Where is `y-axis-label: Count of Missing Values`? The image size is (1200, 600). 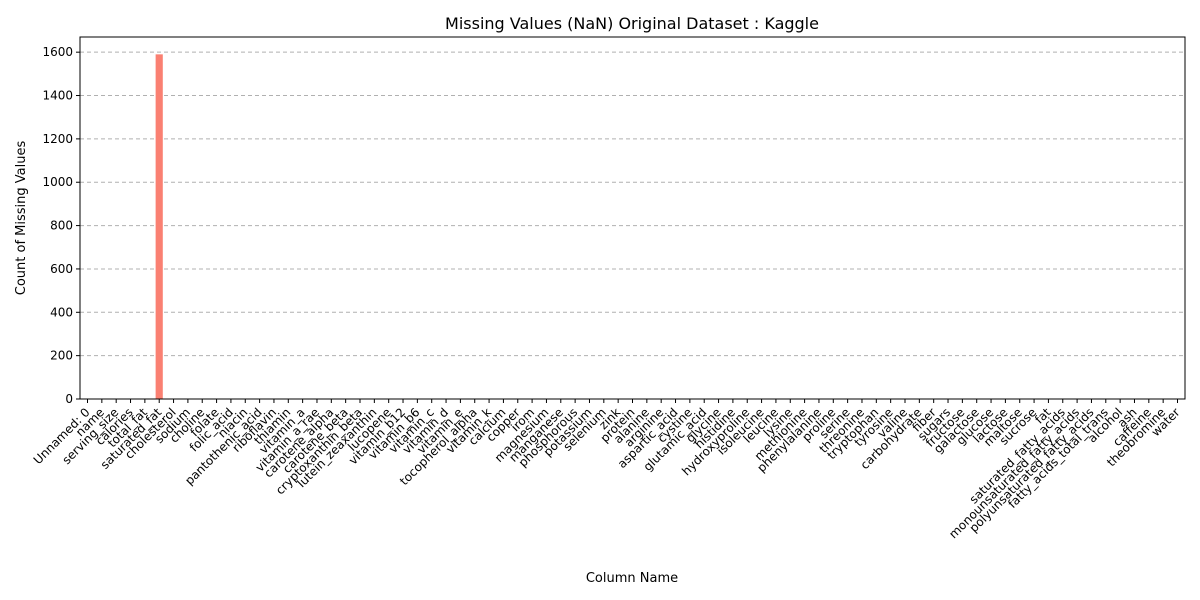
y-axis-label: Count of Missing Values is located at coordinates (21, 218).